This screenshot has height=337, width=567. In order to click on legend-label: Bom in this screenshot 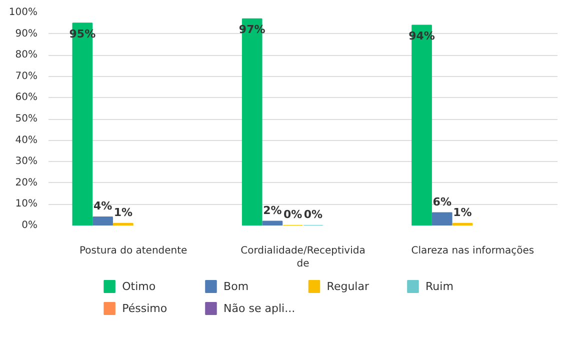, I will do `click(236, 286)`.